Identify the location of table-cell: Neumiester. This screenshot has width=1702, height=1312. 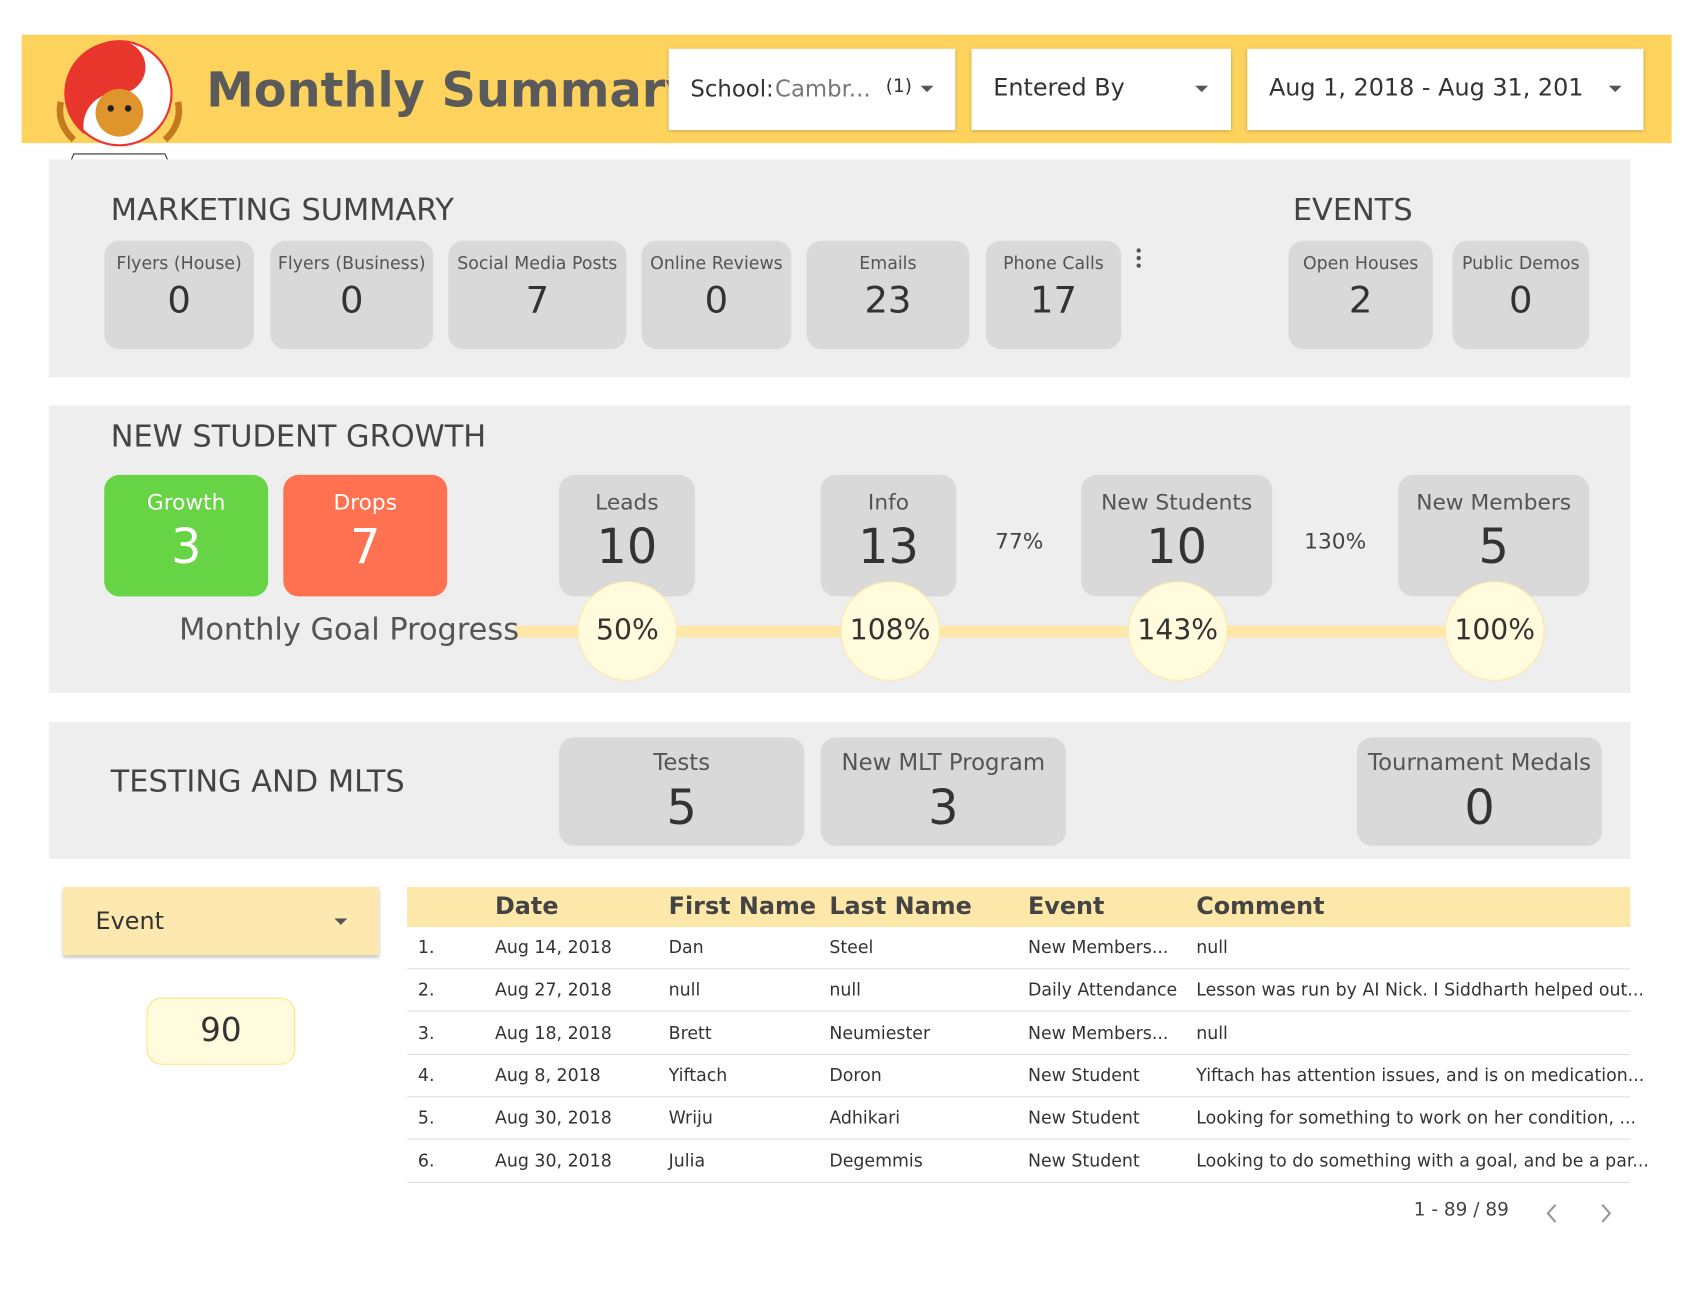
(880, 1032).